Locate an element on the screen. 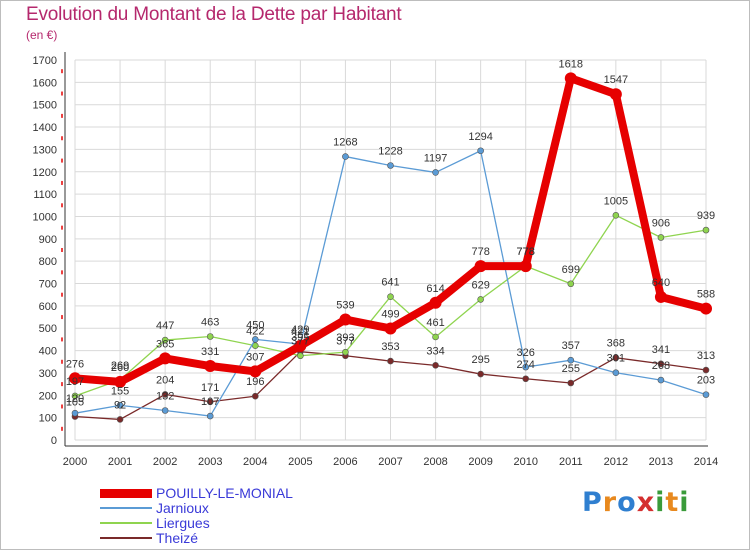 Image resolution: width=750 pixels, height=550 pixels. x-tick-label: 2004 is located at coordinates (255, 462).